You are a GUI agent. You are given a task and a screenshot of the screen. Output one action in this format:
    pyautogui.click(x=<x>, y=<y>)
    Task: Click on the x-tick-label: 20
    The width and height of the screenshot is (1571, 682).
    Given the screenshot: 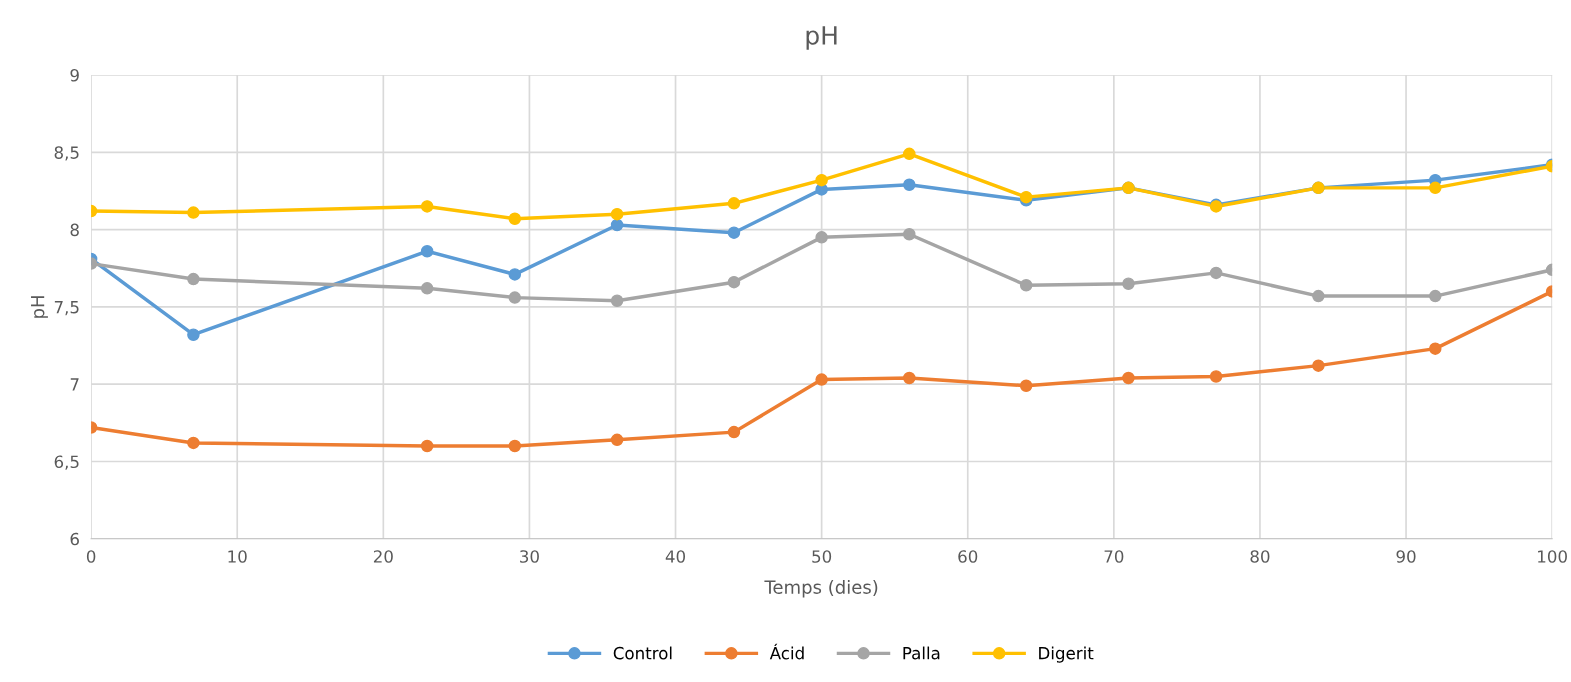 What is the action you would take?
    pyautogui.click(x=383, y=556)
    